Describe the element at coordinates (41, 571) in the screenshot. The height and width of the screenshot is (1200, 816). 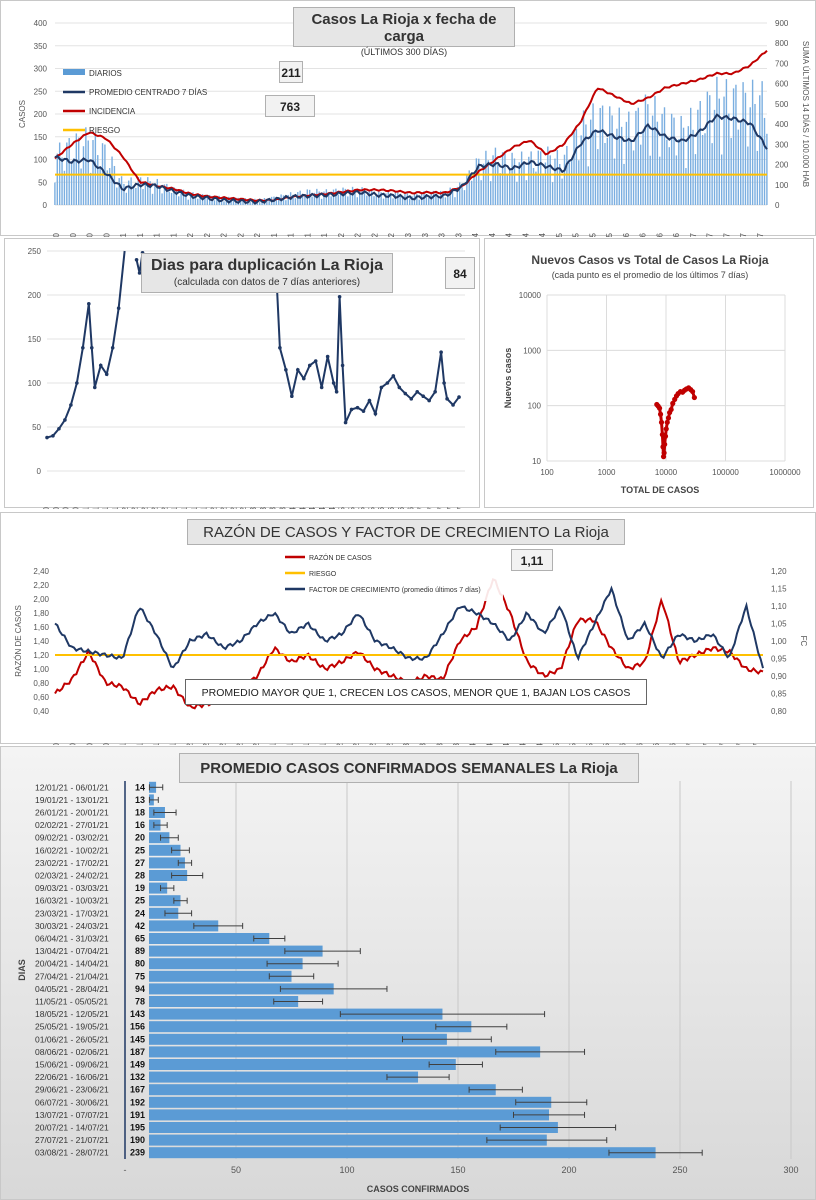
I see `razon-y-tick: 2,40` at that location.